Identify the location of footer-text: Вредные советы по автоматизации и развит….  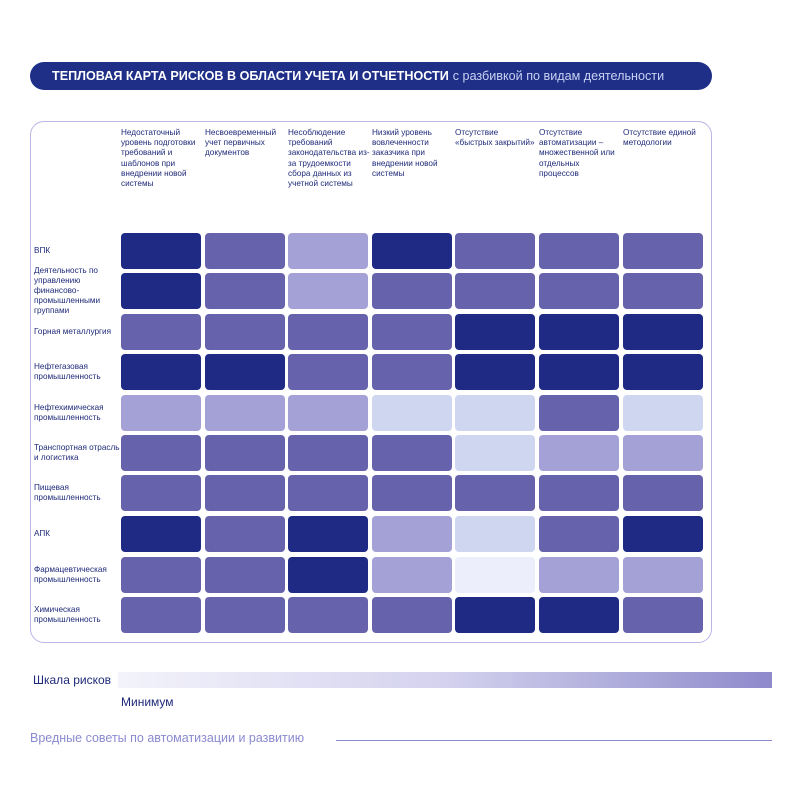
(167, 738).